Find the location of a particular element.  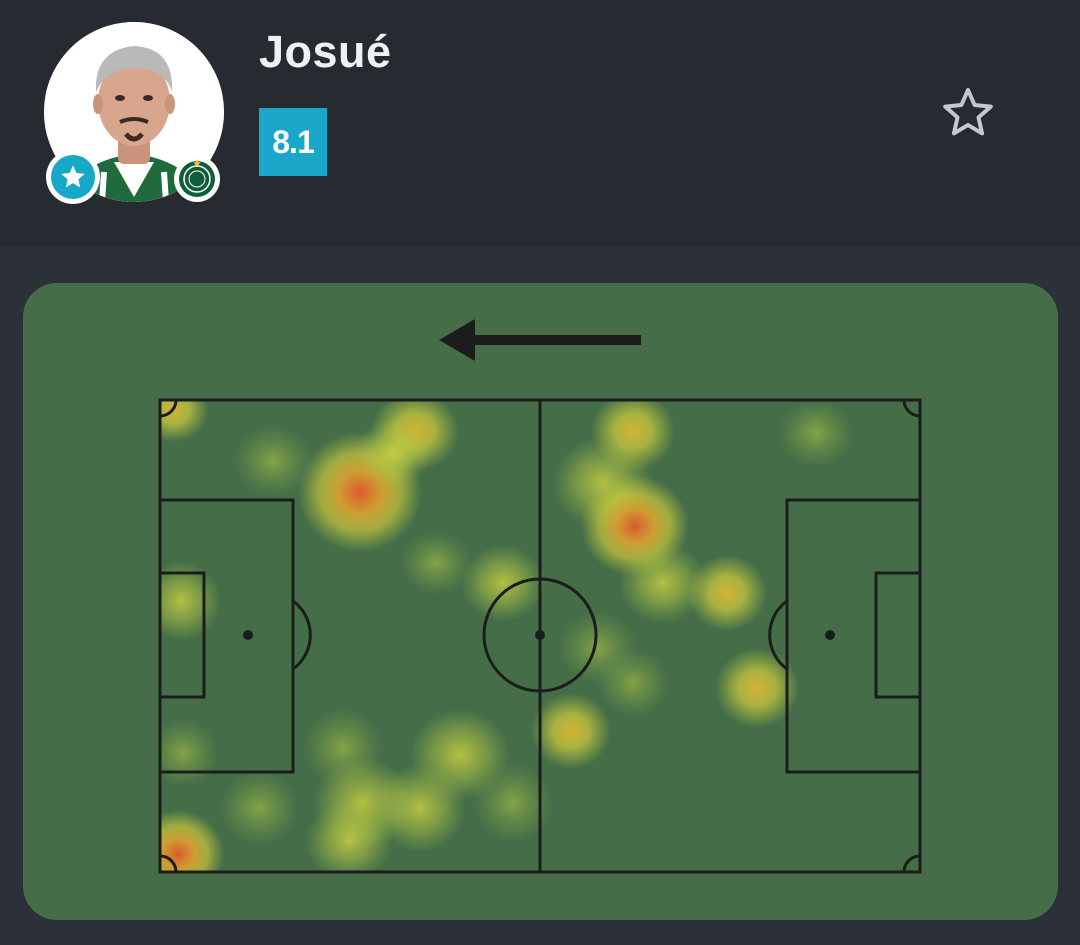

player-avatar is located at coordinates (134, 112).